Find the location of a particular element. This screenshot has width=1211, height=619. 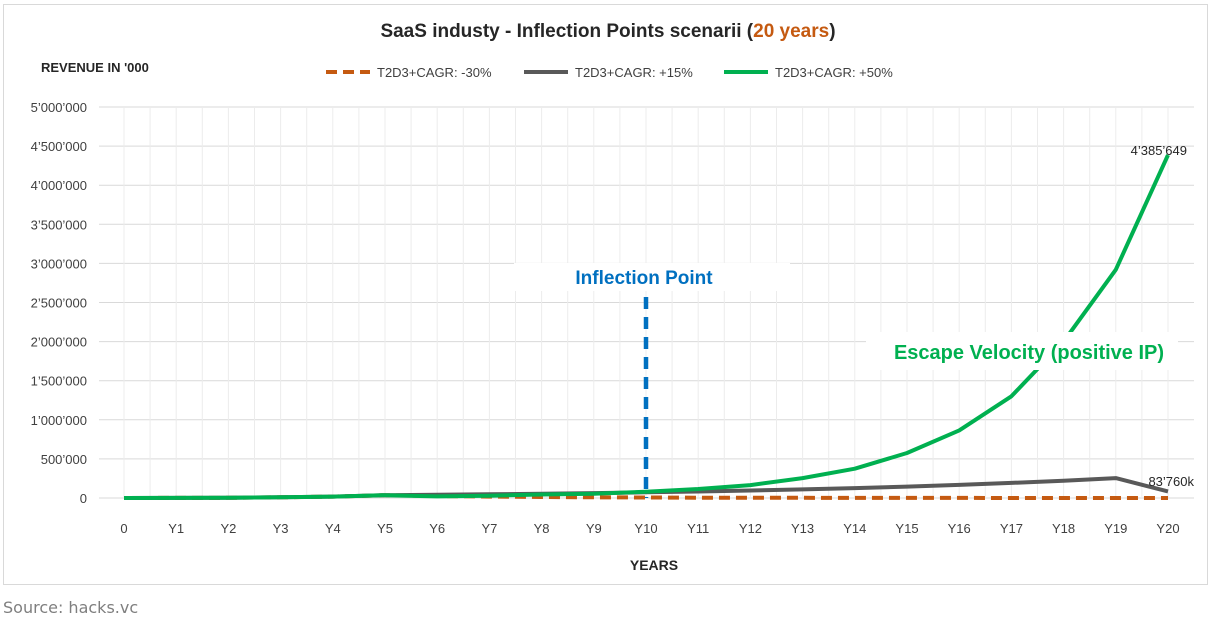

legend-entry: T2D3+CAGR: +50% is located at coordinates (834, 72).